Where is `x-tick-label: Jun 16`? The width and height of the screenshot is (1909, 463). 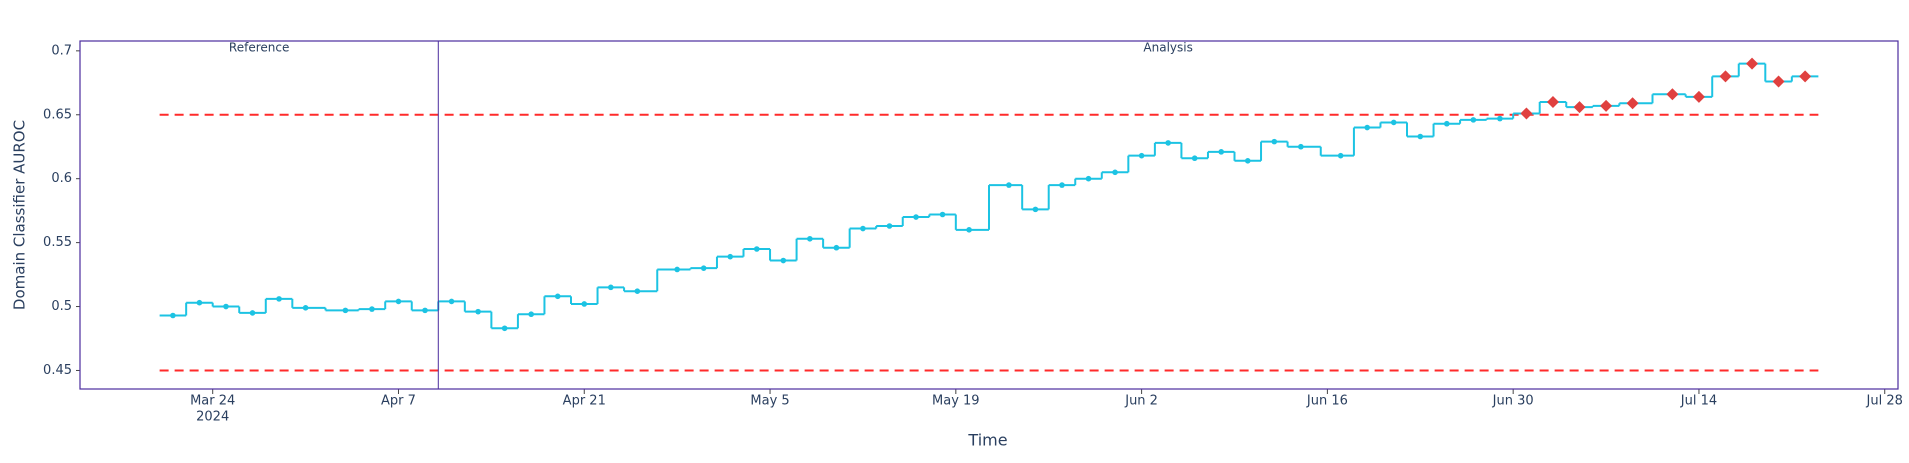
x-tick-label: Jun 16 is located at coordinates (1327, 401).